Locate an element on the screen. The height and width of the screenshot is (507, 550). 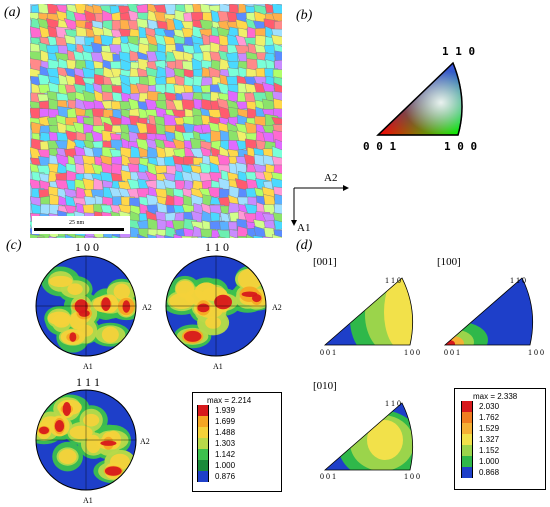
legend-value: 2.030 is located at coordinates (489, 406).